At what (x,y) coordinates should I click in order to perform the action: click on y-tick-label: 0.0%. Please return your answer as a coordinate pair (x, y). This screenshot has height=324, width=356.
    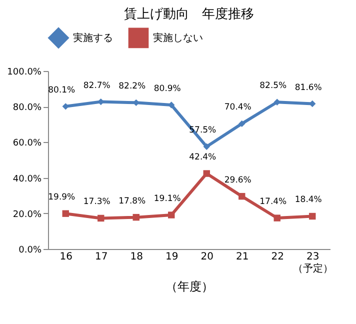
    Looking at the image, I should click on (30, 251).